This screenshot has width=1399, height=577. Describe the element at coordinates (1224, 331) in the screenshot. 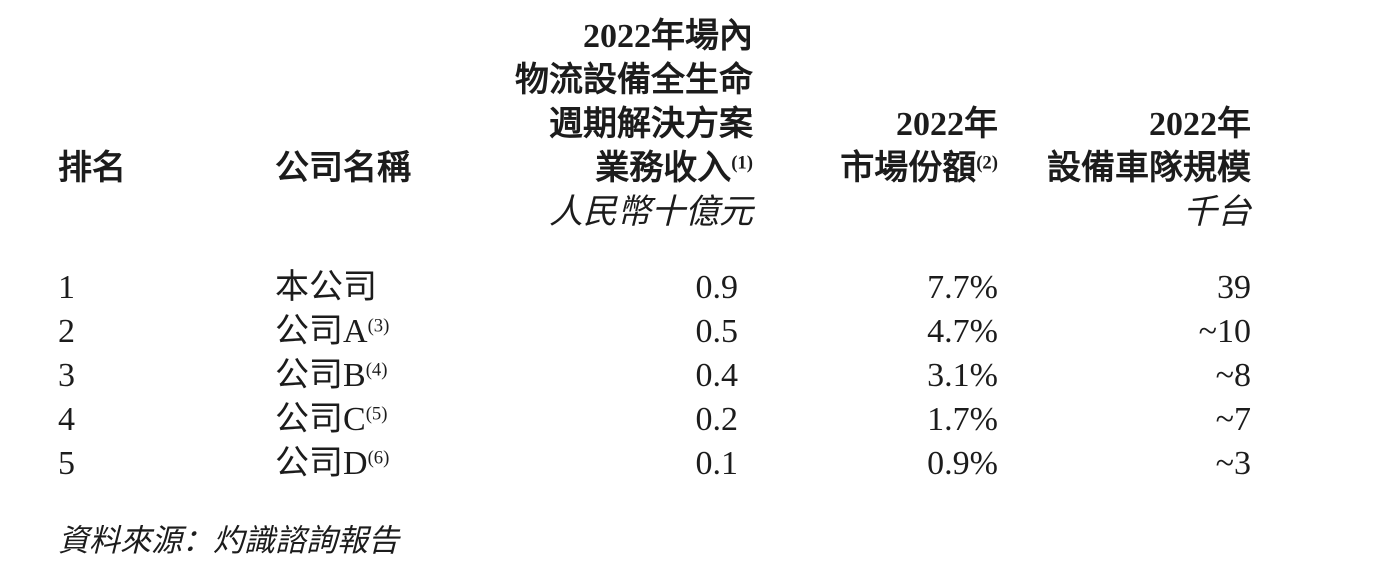

I see `fleet-cell: ~10` at that location.